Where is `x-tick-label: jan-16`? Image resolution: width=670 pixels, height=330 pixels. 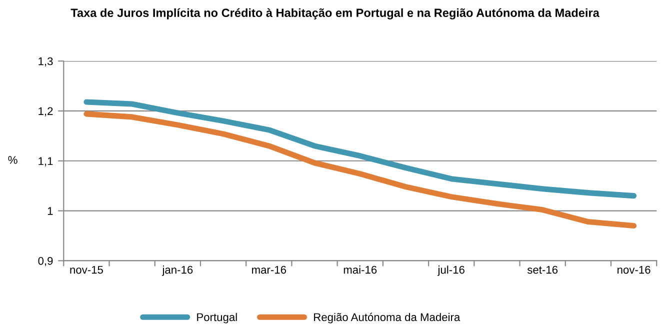
x-tick-label: jan-16 is located at coordinates (177, 271).